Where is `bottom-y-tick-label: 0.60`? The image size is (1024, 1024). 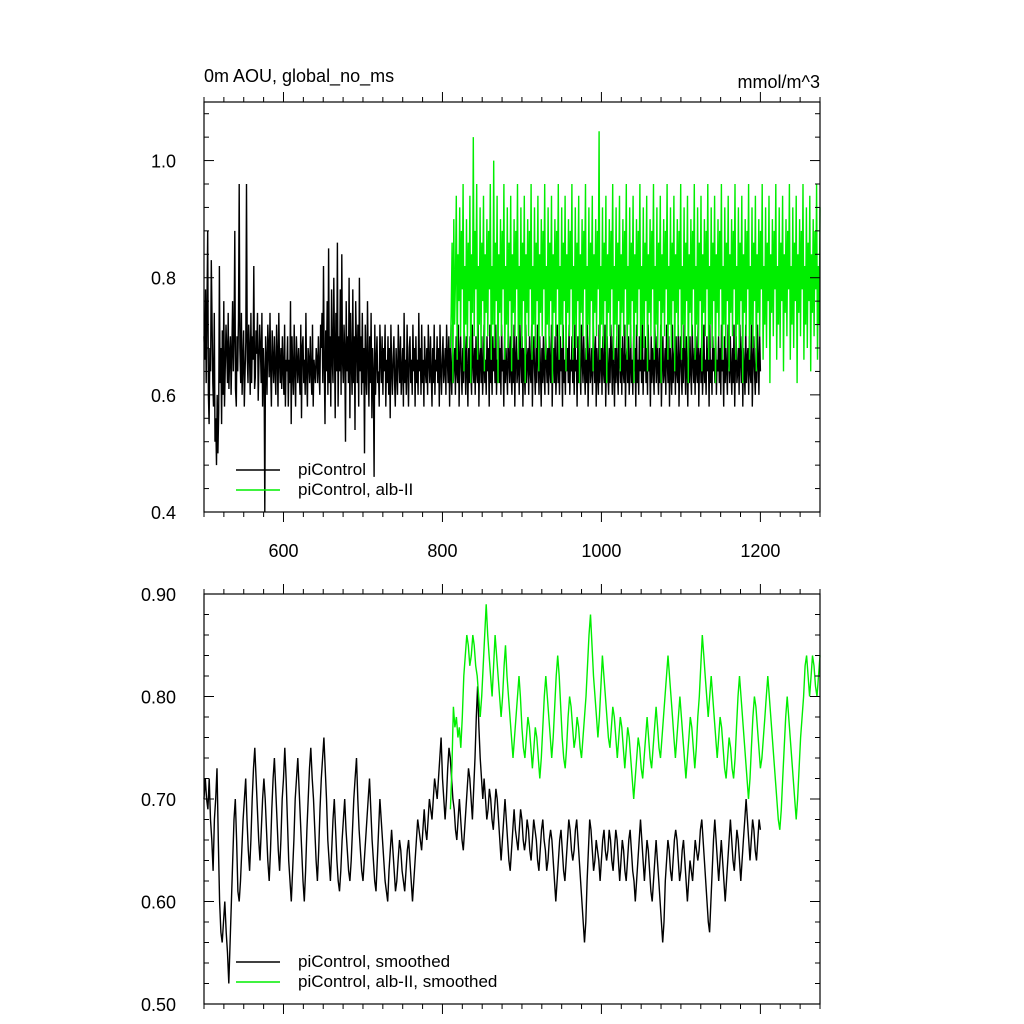 bottom-y-tick-label: 0.60 is located at coordinates (158, 903).